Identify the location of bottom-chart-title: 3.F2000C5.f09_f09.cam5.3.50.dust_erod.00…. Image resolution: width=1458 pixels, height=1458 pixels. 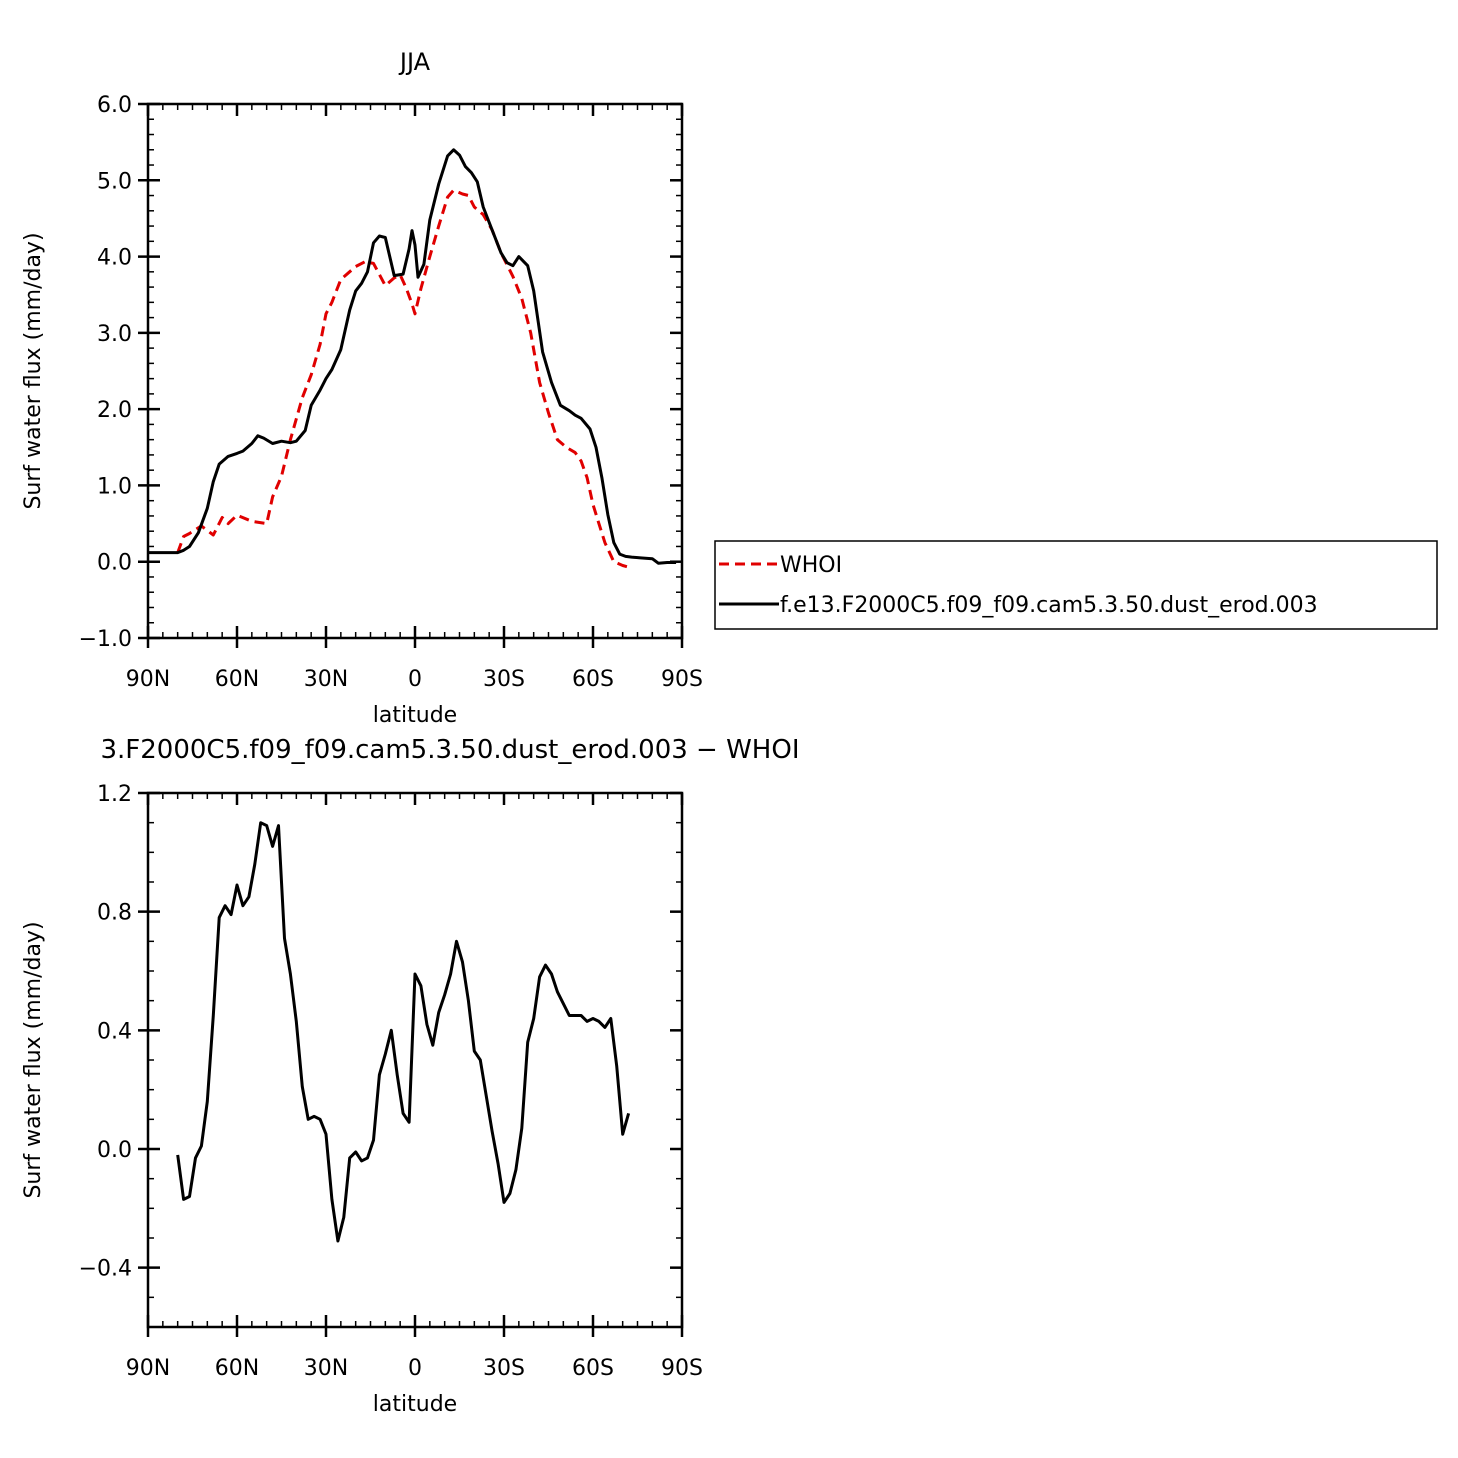
(450, 750).